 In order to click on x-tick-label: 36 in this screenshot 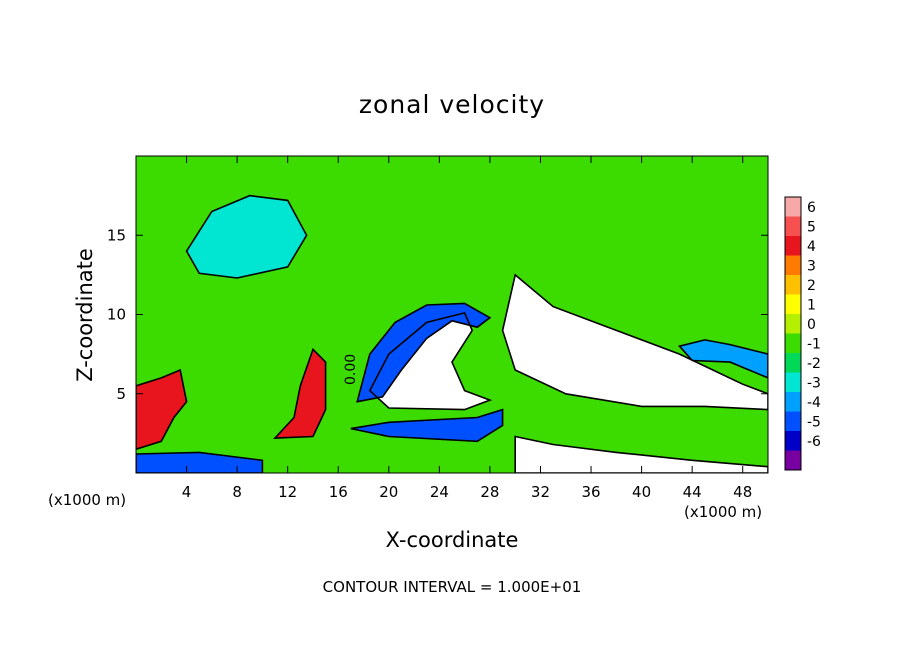, I will do `click(590, 492)`.